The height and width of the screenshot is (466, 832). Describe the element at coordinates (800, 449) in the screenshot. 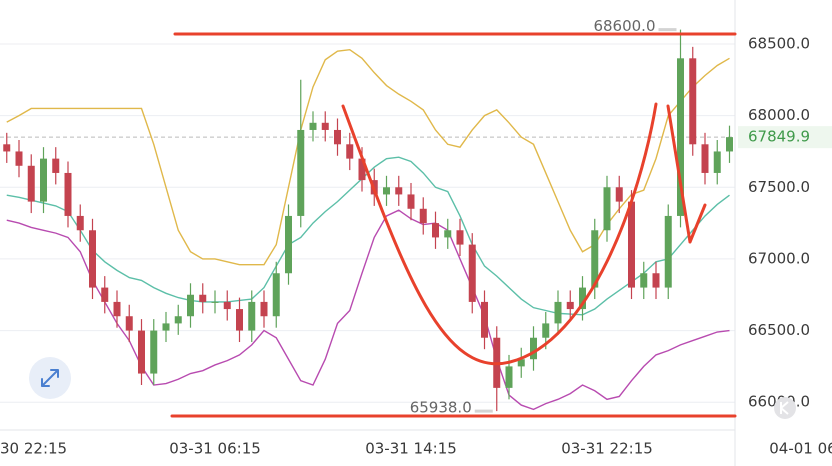

I see `x-tick-label: 04-01 06` at that location.